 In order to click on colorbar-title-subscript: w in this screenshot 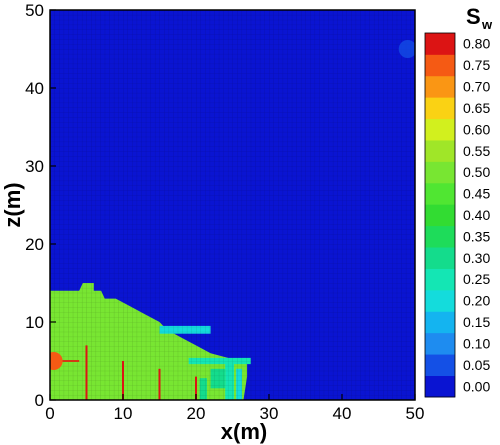, I will do `click(487, 24)`.